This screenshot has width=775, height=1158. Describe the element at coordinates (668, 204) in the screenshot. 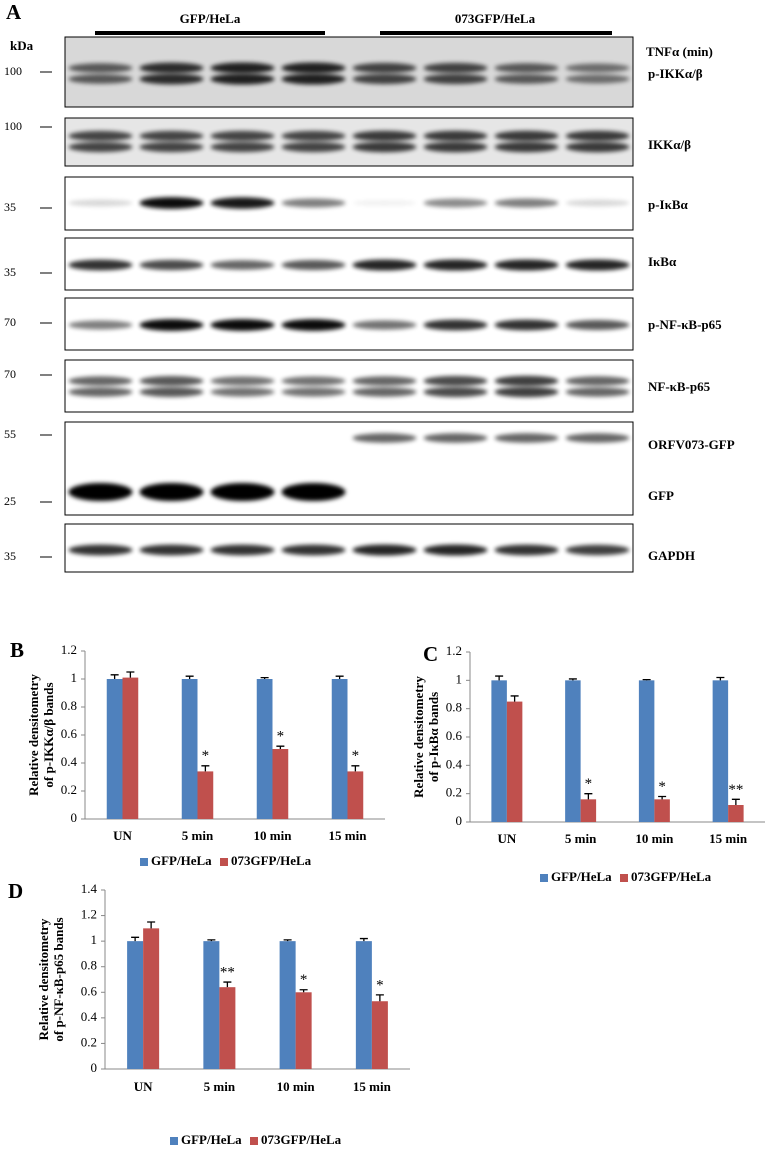

I see `band-label: p-IκBα` at that location.